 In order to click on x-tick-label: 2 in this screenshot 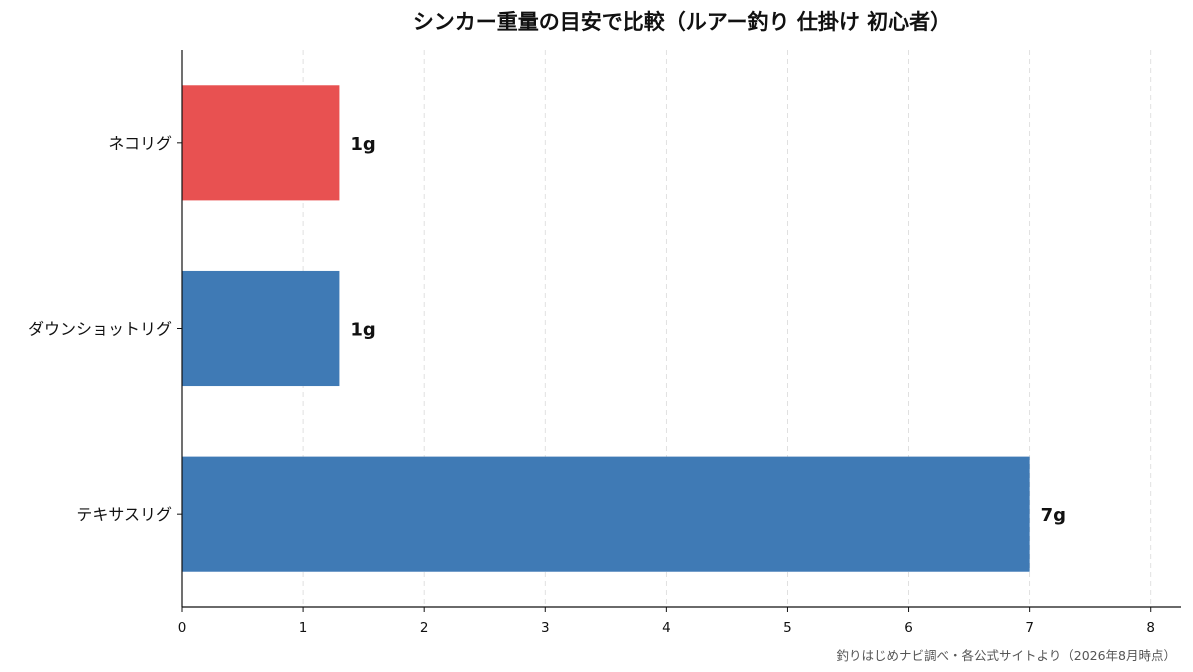, I will do `click(424, 628)`.